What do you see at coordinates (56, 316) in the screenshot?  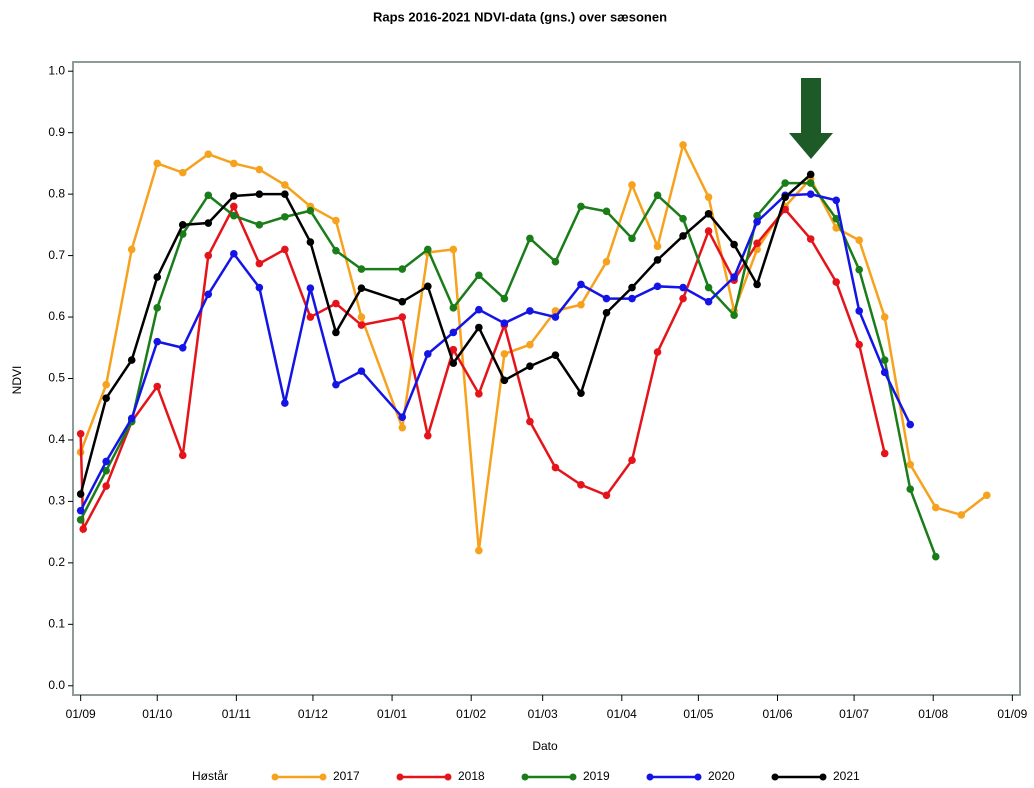 I see `y-tick-label: 0.6` at bounding box center [56, 316].